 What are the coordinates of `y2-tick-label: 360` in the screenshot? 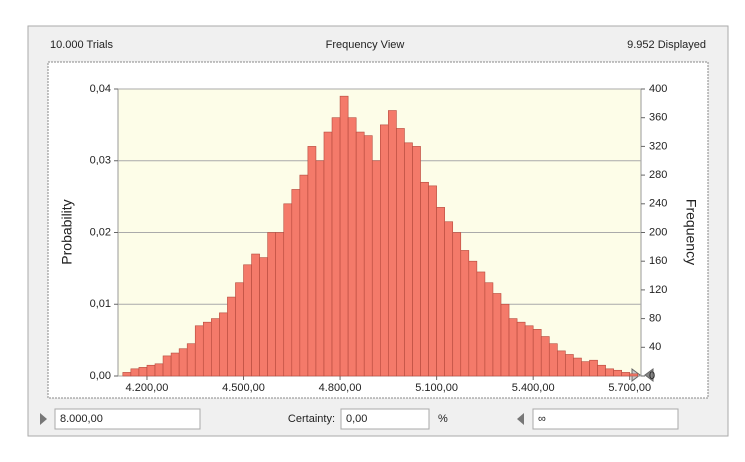 It's located at (658, 118).